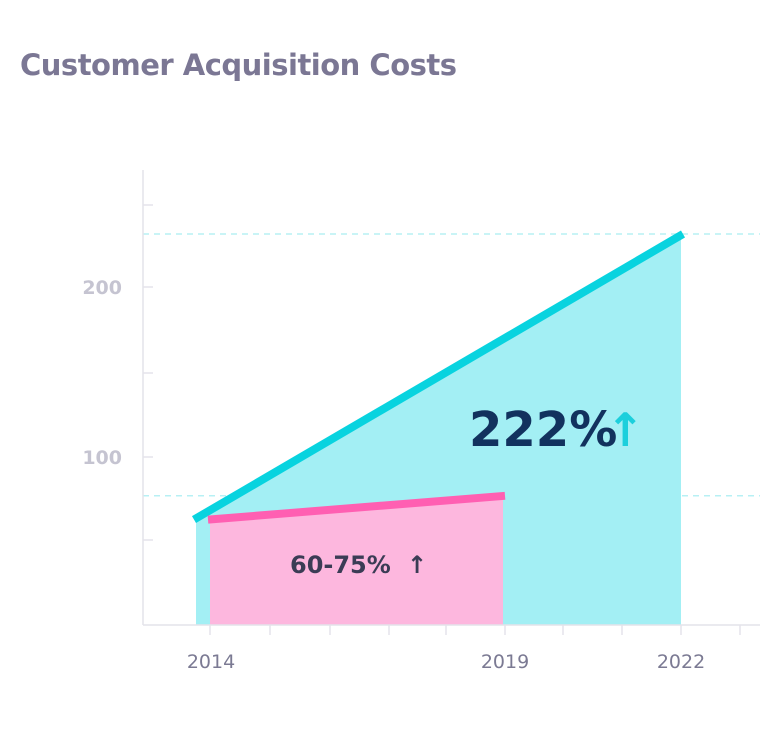 The width and height of the screenshot is (760, 754). What do you see at coordinates (505, 662) in the screenshot?
I see `x-tick-label: 2019` at bounding box center [505, 662].